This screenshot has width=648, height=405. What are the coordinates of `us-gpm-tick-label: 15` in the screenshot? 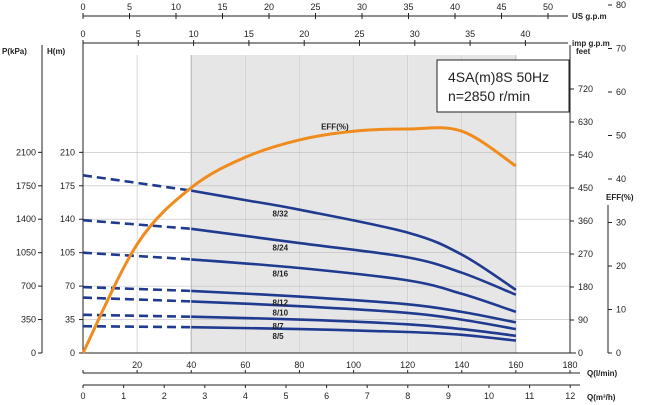 It's located at (222, 7).